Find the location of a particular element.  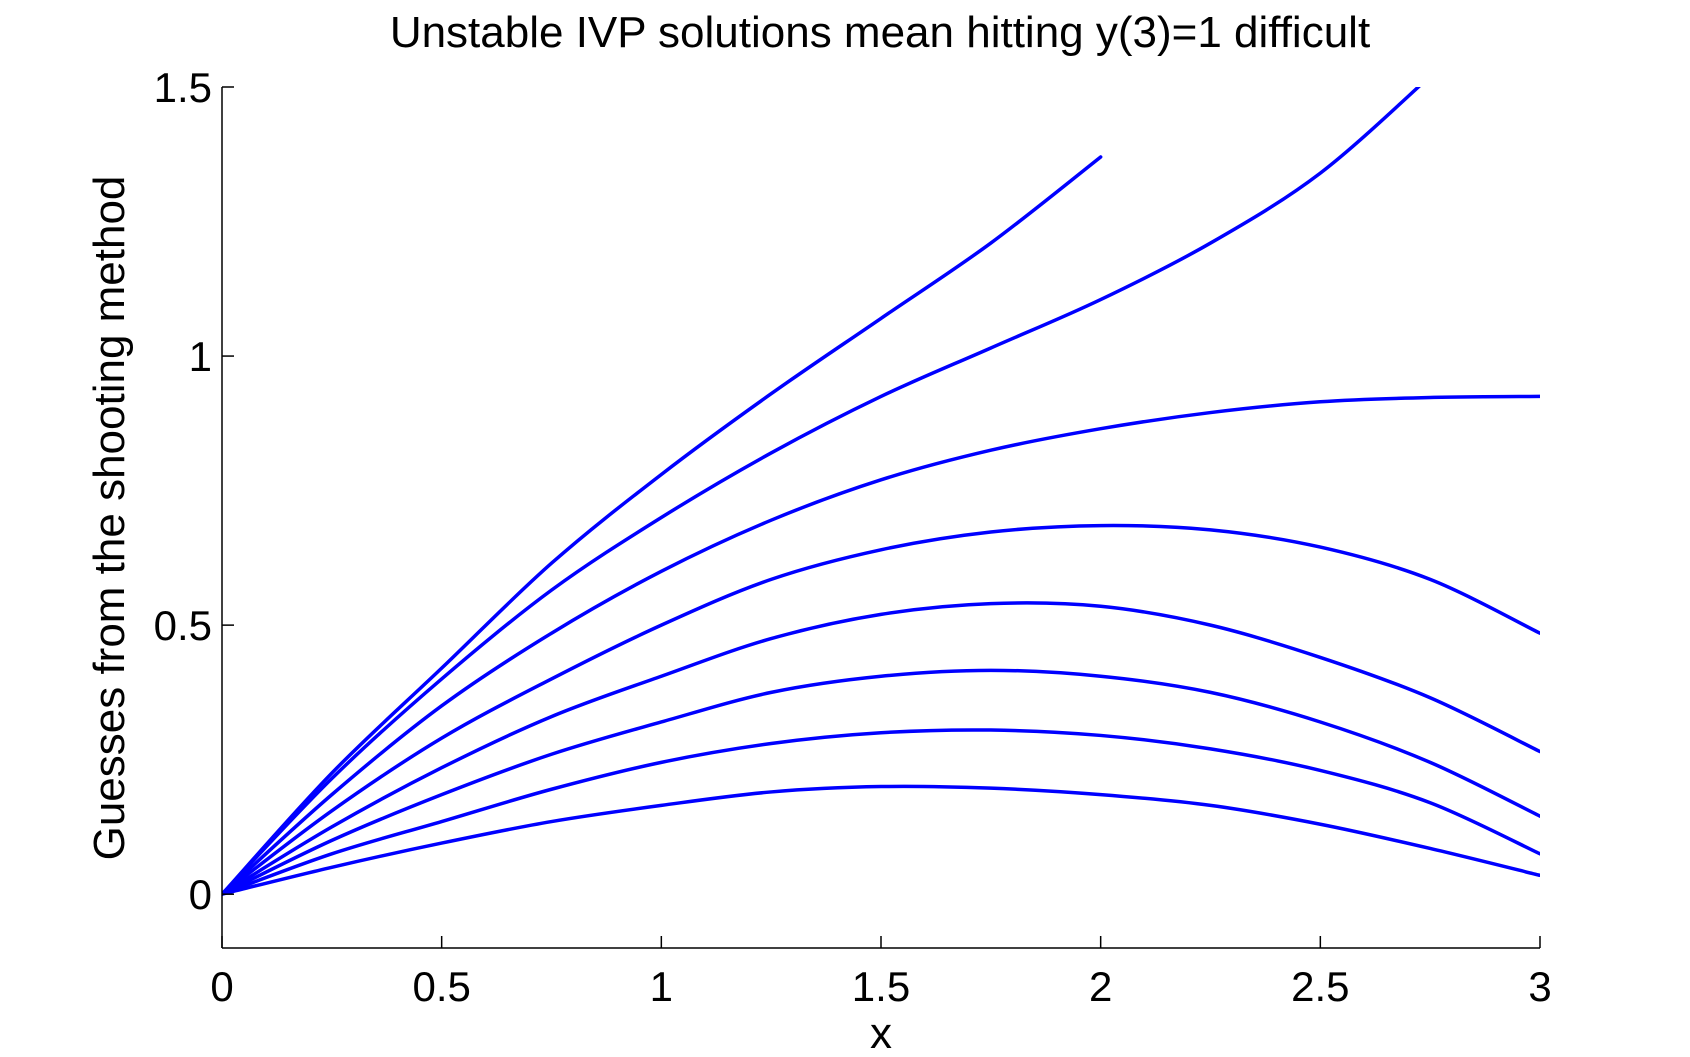

x-tick-label: 2 is located at coordinates (1100, 986).